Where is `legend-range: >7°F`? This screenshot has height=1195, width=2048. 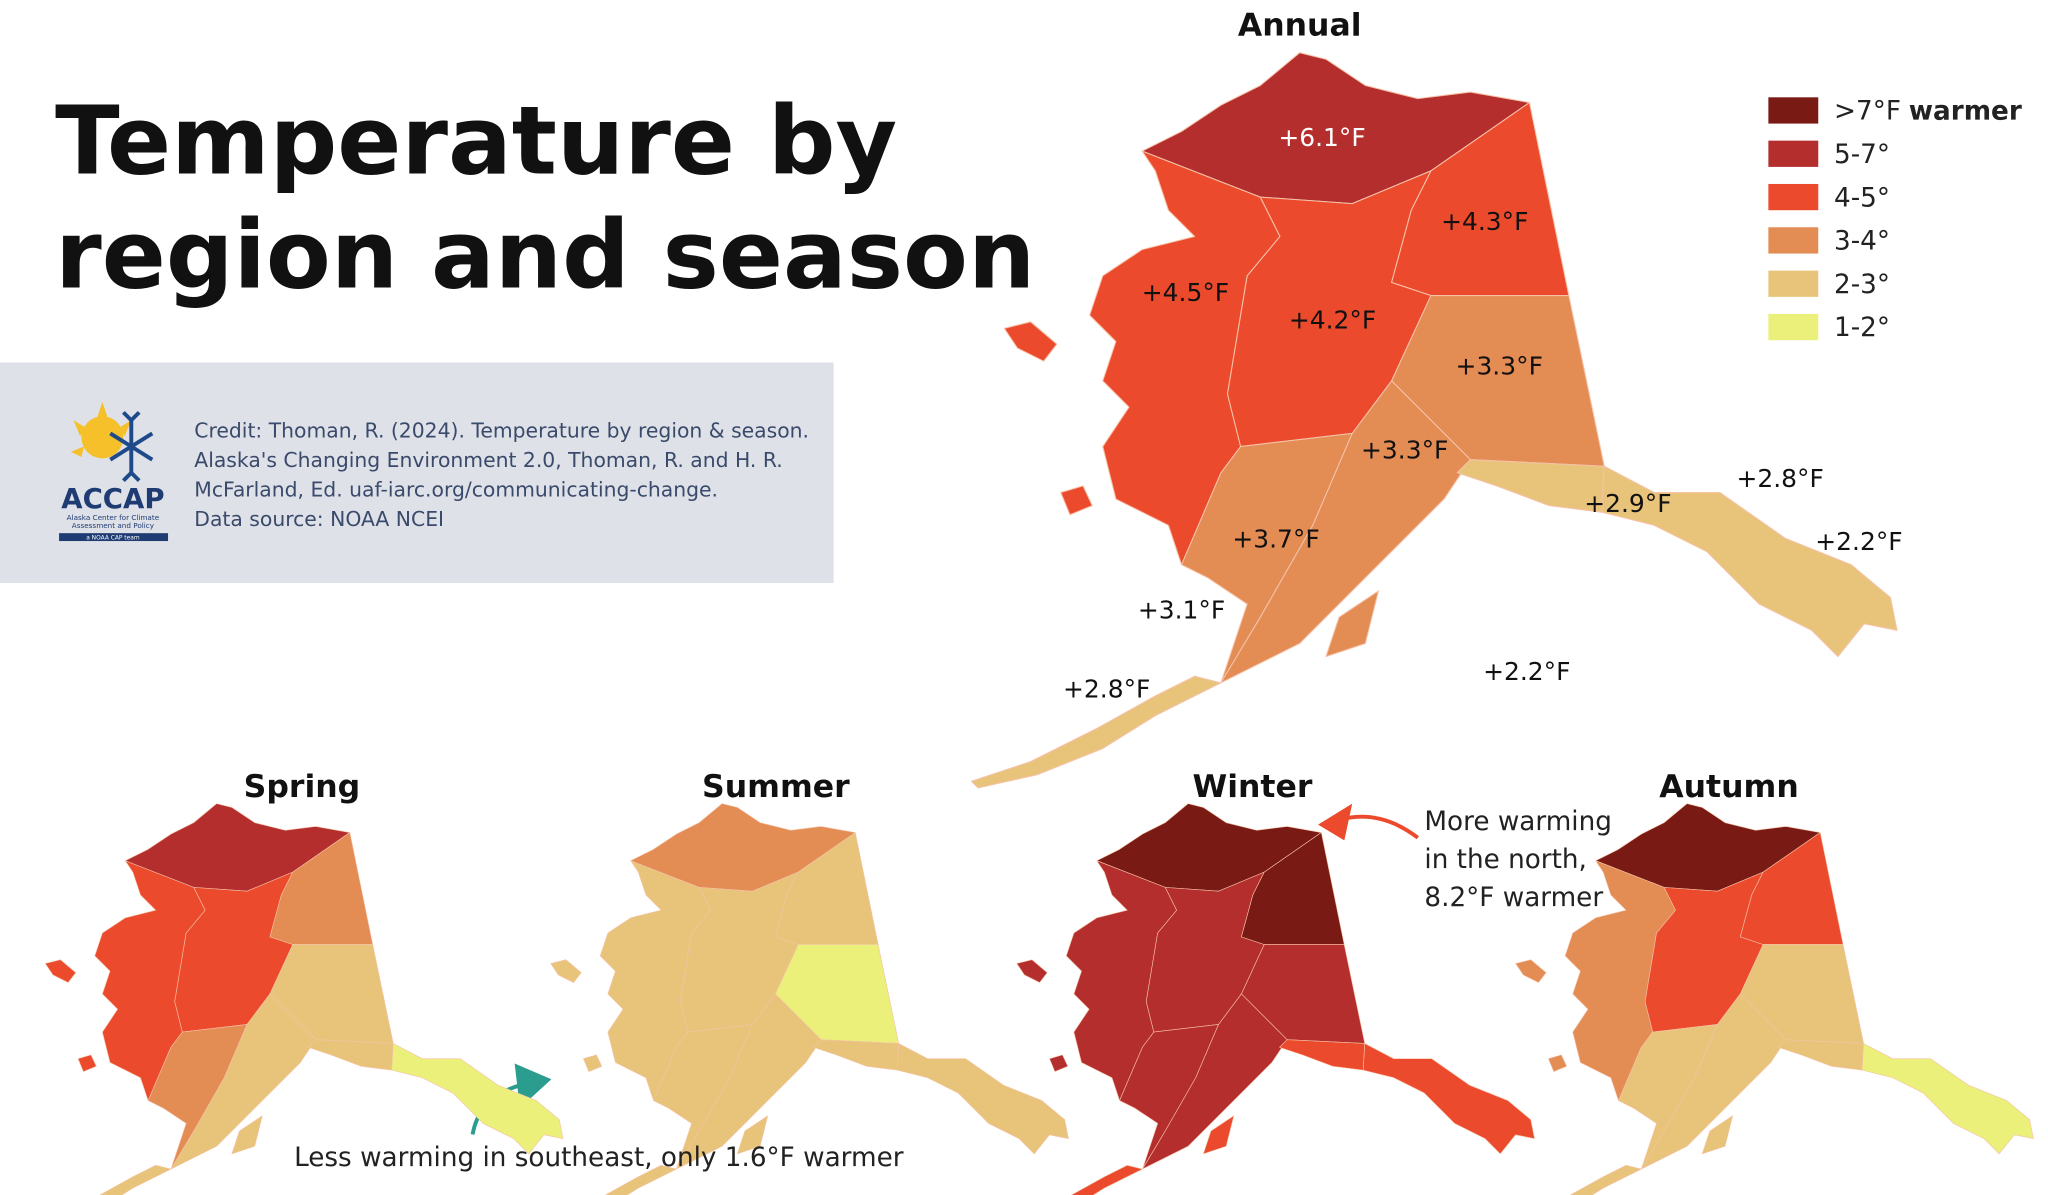
legend-range: >7°F is located at coordinates (1867, 112).